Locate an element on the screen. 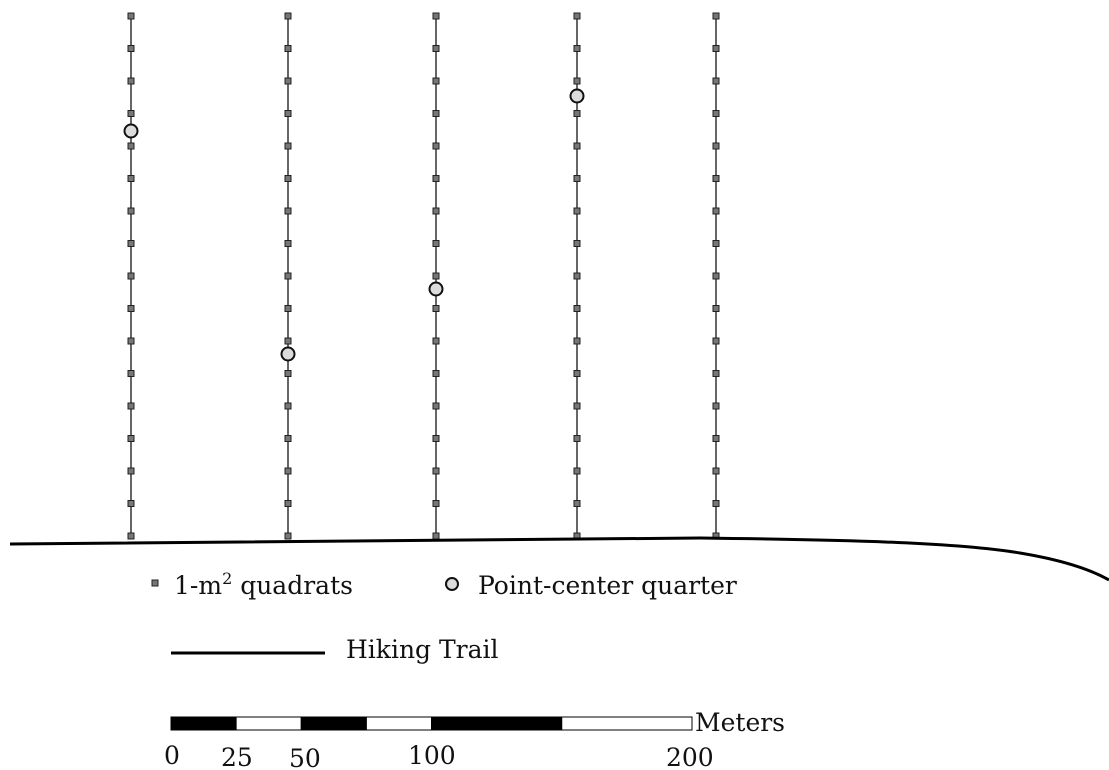 The height and width of the screenshot is (770, 1109). scale-tick-label-0: 0 is located at coordinates (172, 755).